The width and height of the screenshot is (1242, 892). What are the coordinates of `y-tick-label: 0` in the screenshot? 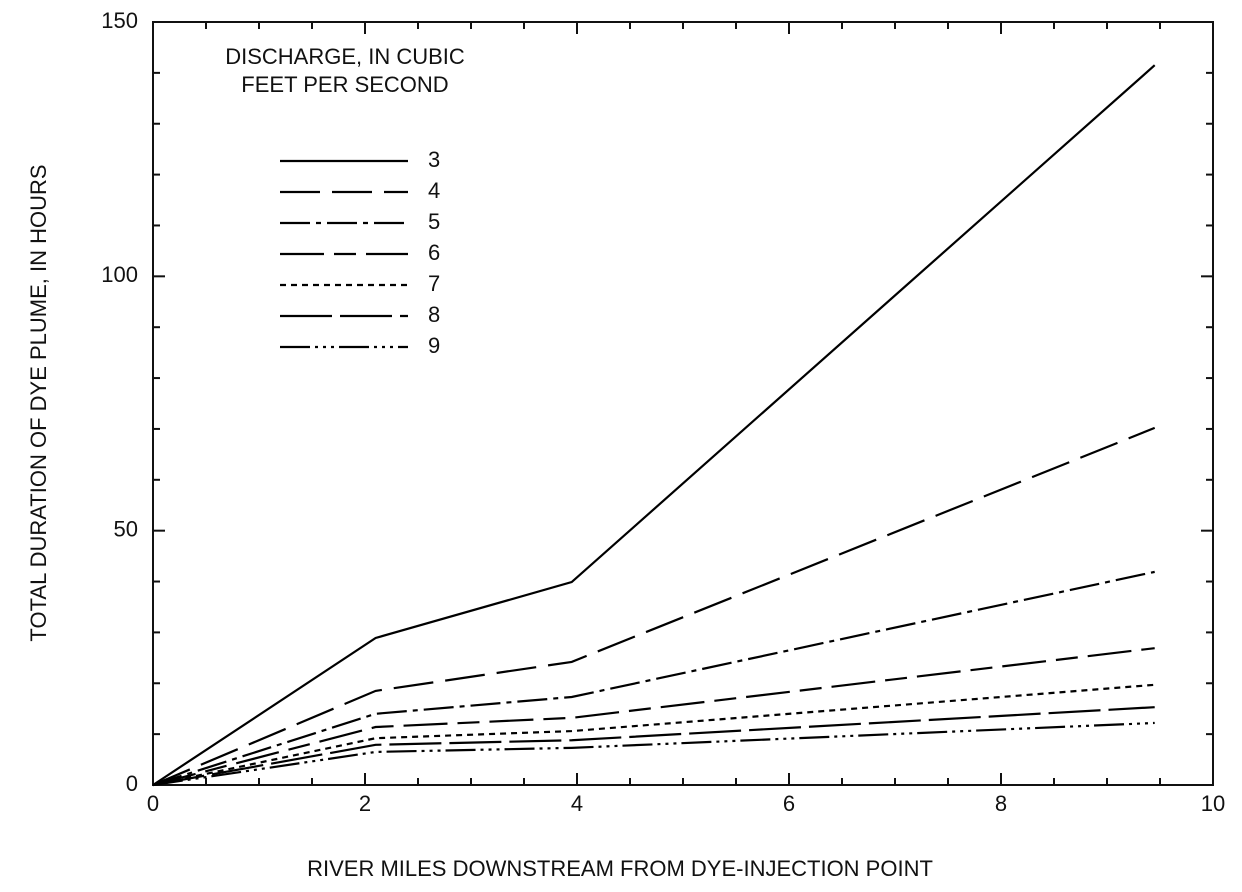 It's located at (132, 783).